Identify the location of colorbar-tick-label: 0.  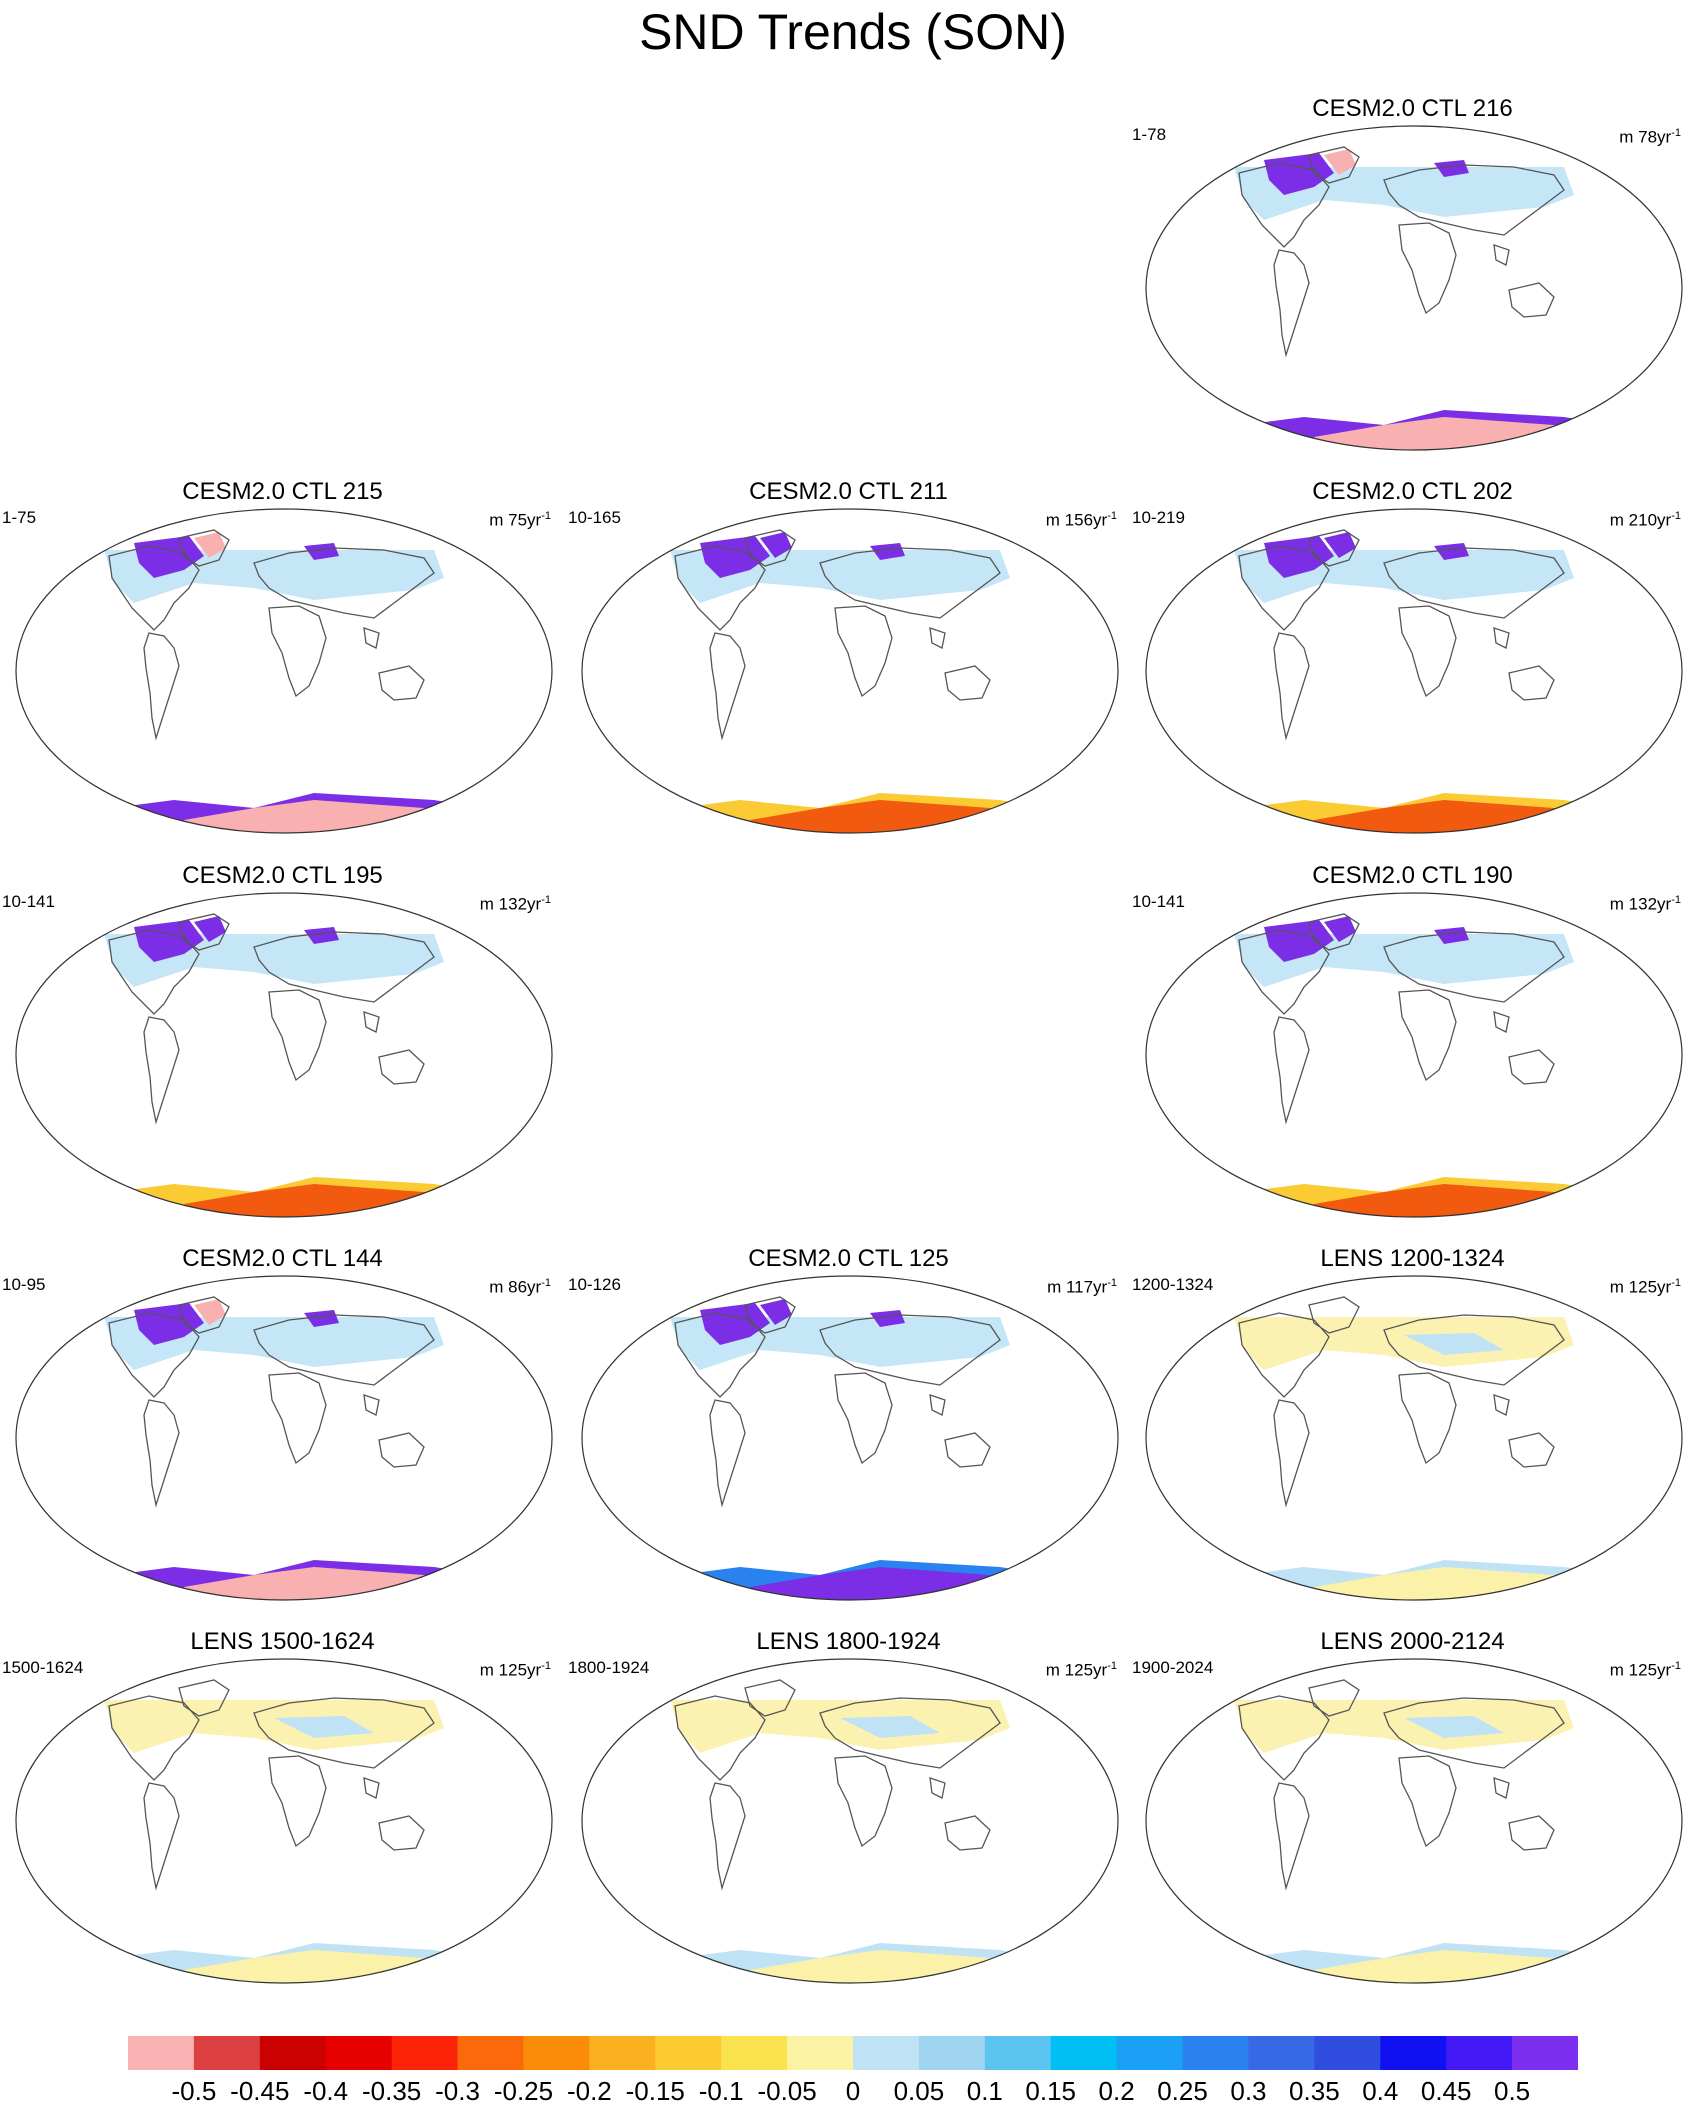
(853, 2091).